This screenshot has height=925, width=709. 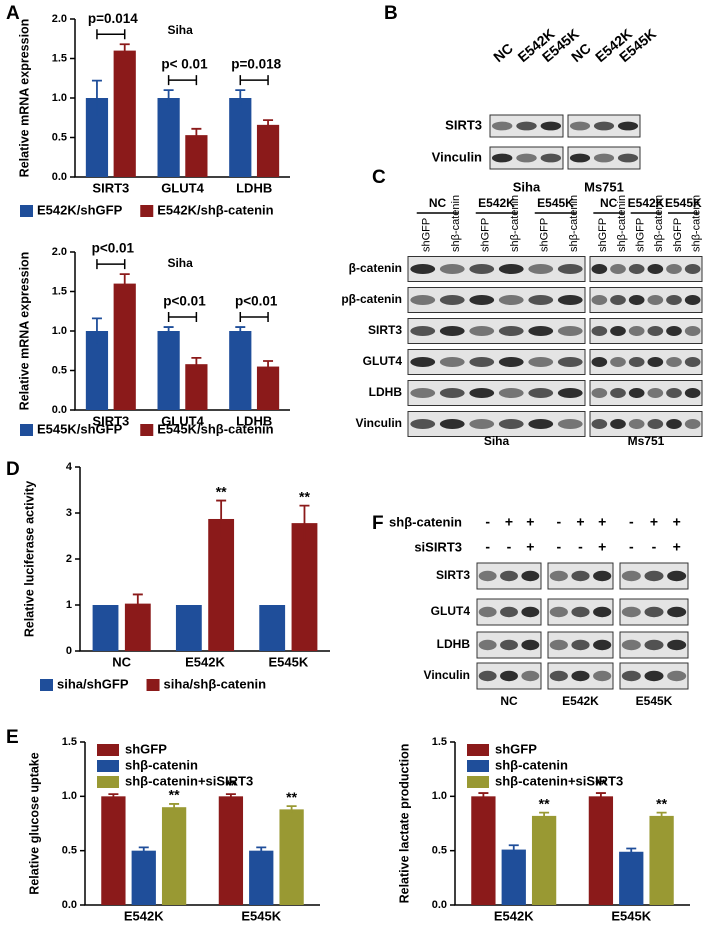 What do you see at coordinates (454, 644) in the screenshot?
I see `row-label: LDHB` at bounding box center [454, 644].